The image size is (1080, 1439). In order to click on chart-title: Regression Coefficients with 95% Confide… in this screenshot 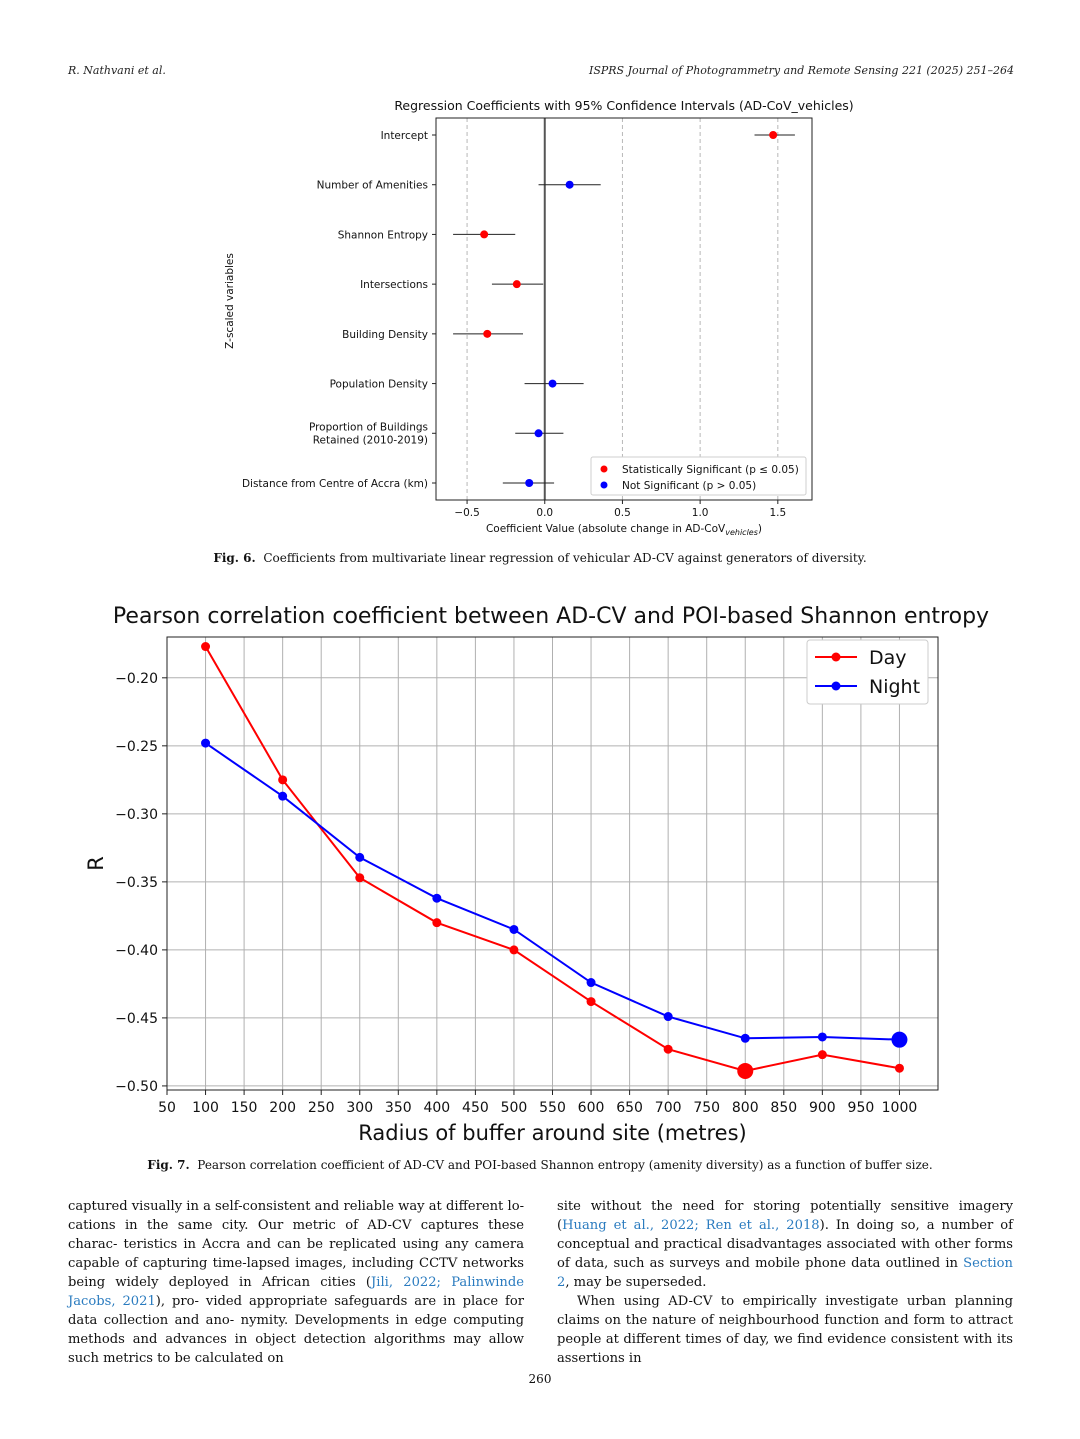, I will do `click(623, 105)`.